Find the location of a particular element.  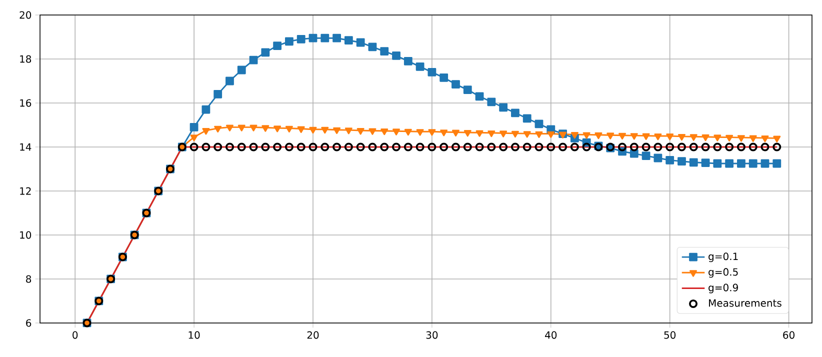

x-tick-label: 30 is located at coordinates (432, 335).